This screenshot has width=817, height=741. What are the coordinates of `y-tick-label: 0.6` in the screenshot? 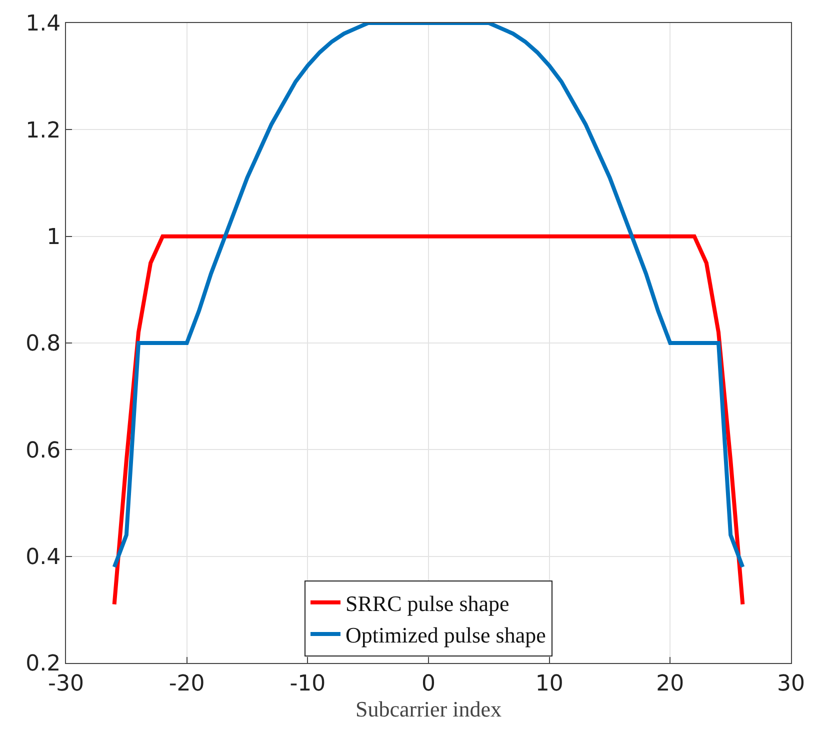 It's located at (43, 451).